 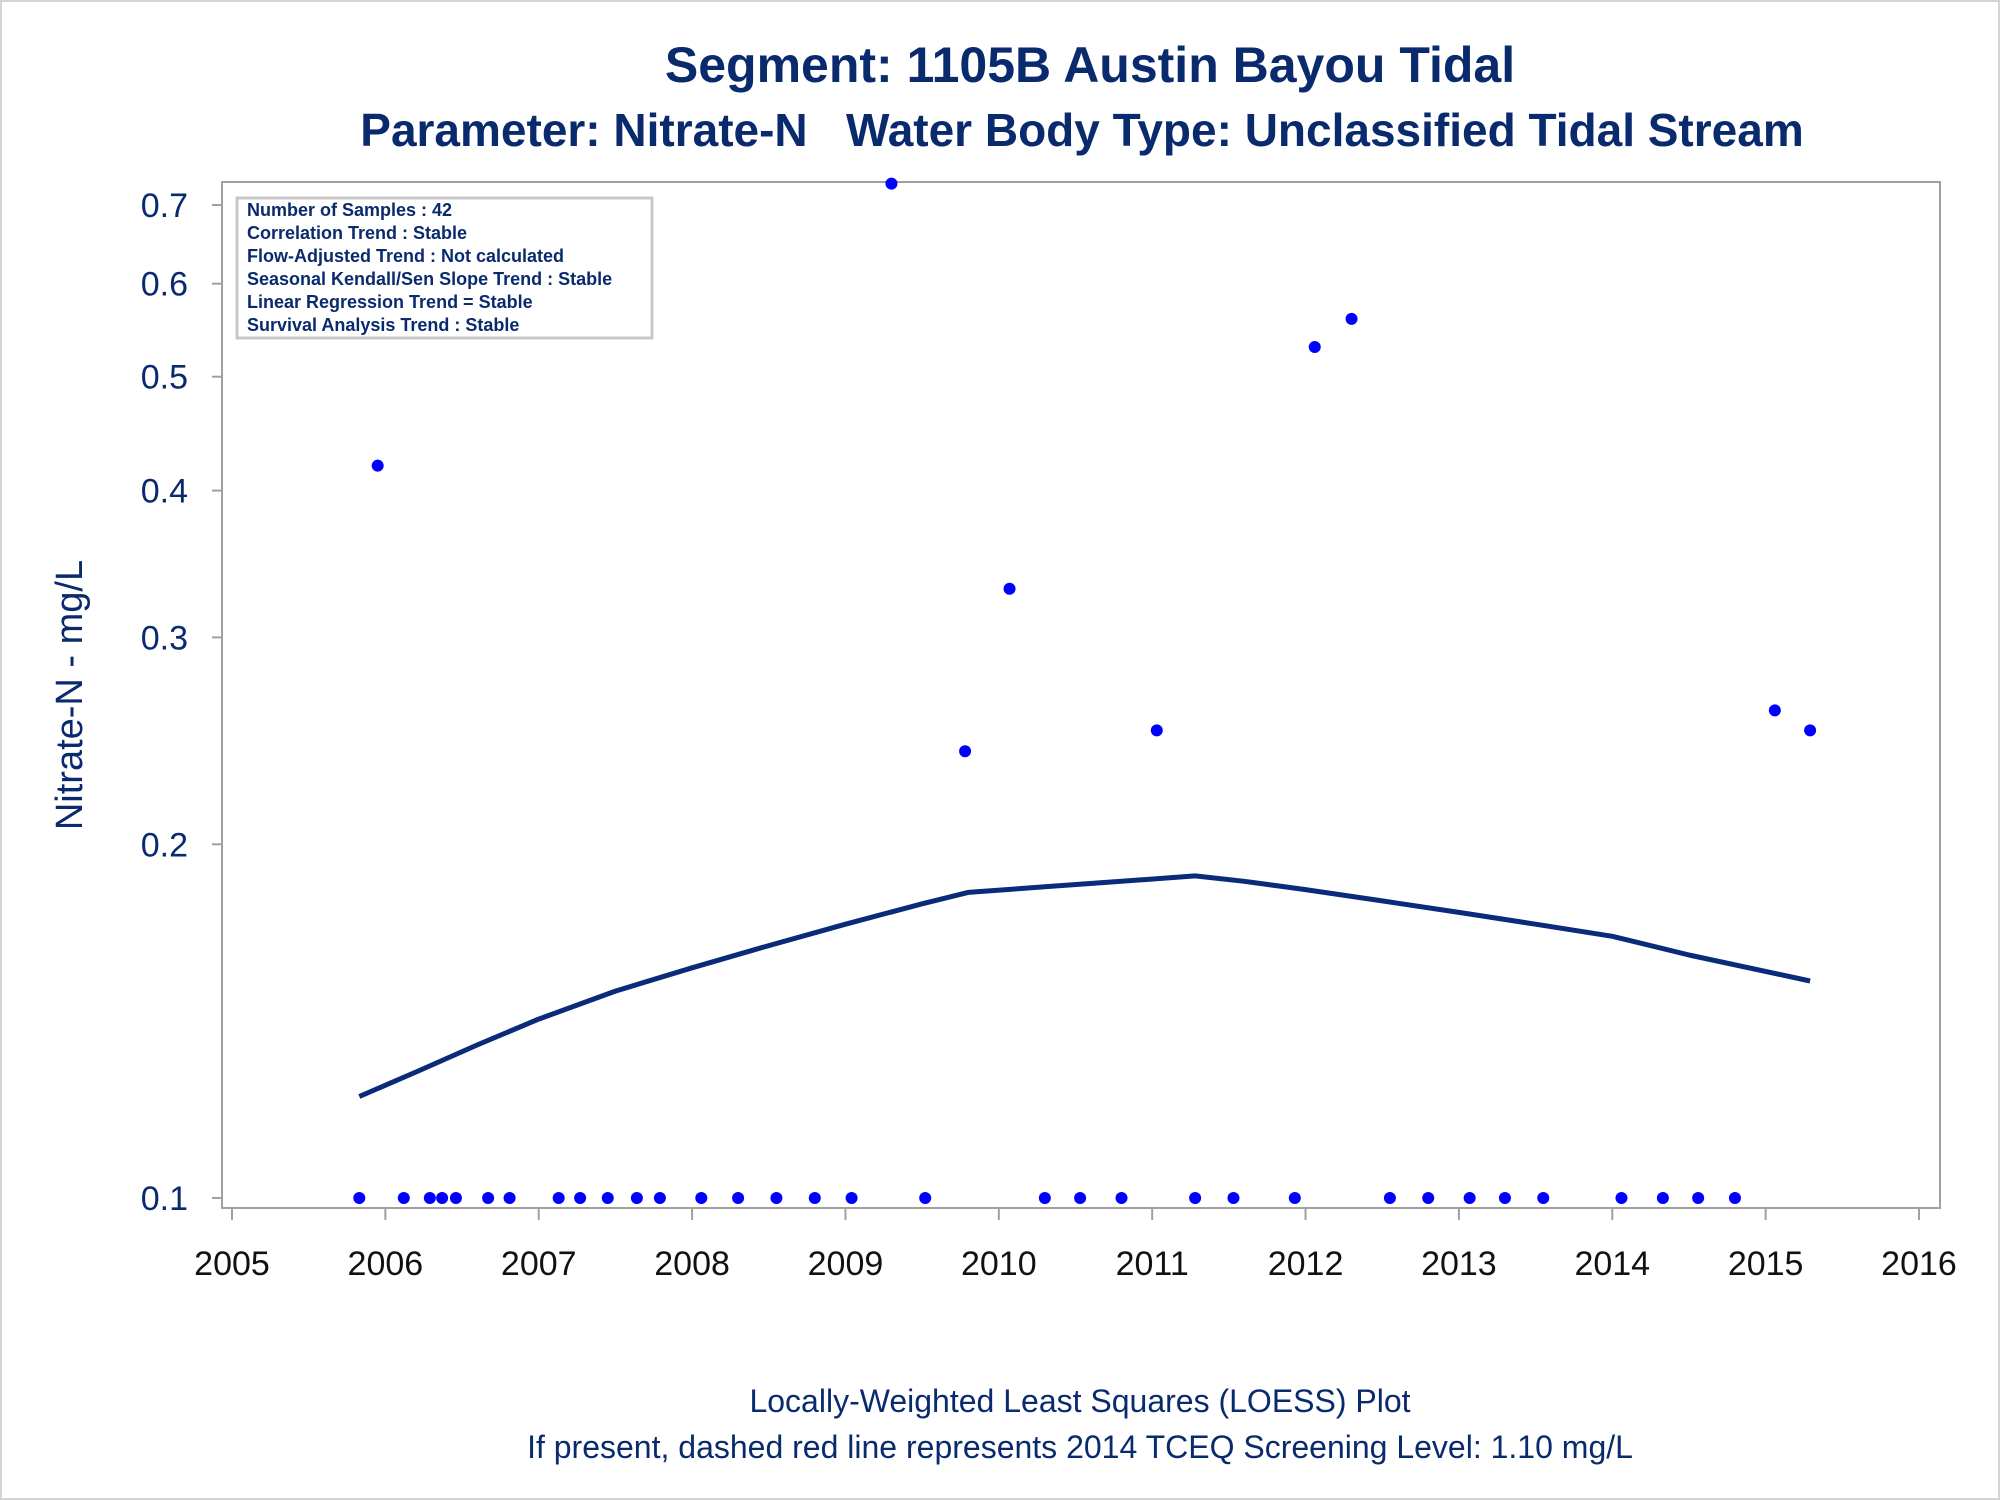 I want to click on x-tick-label: 2008, so click(x=692, y=1264).